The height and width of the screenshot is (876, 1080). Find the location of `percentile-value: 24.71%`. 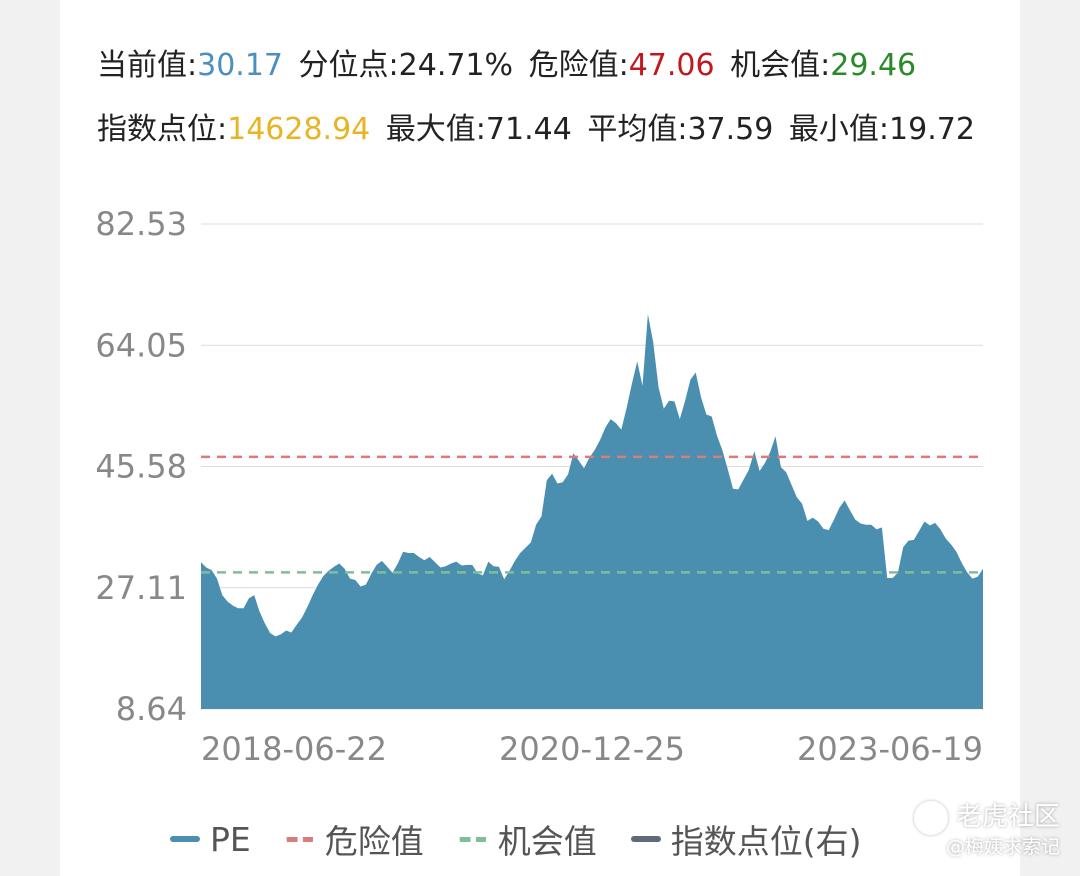

percentile-value: 24.71% is located at coordinates (456, 65).